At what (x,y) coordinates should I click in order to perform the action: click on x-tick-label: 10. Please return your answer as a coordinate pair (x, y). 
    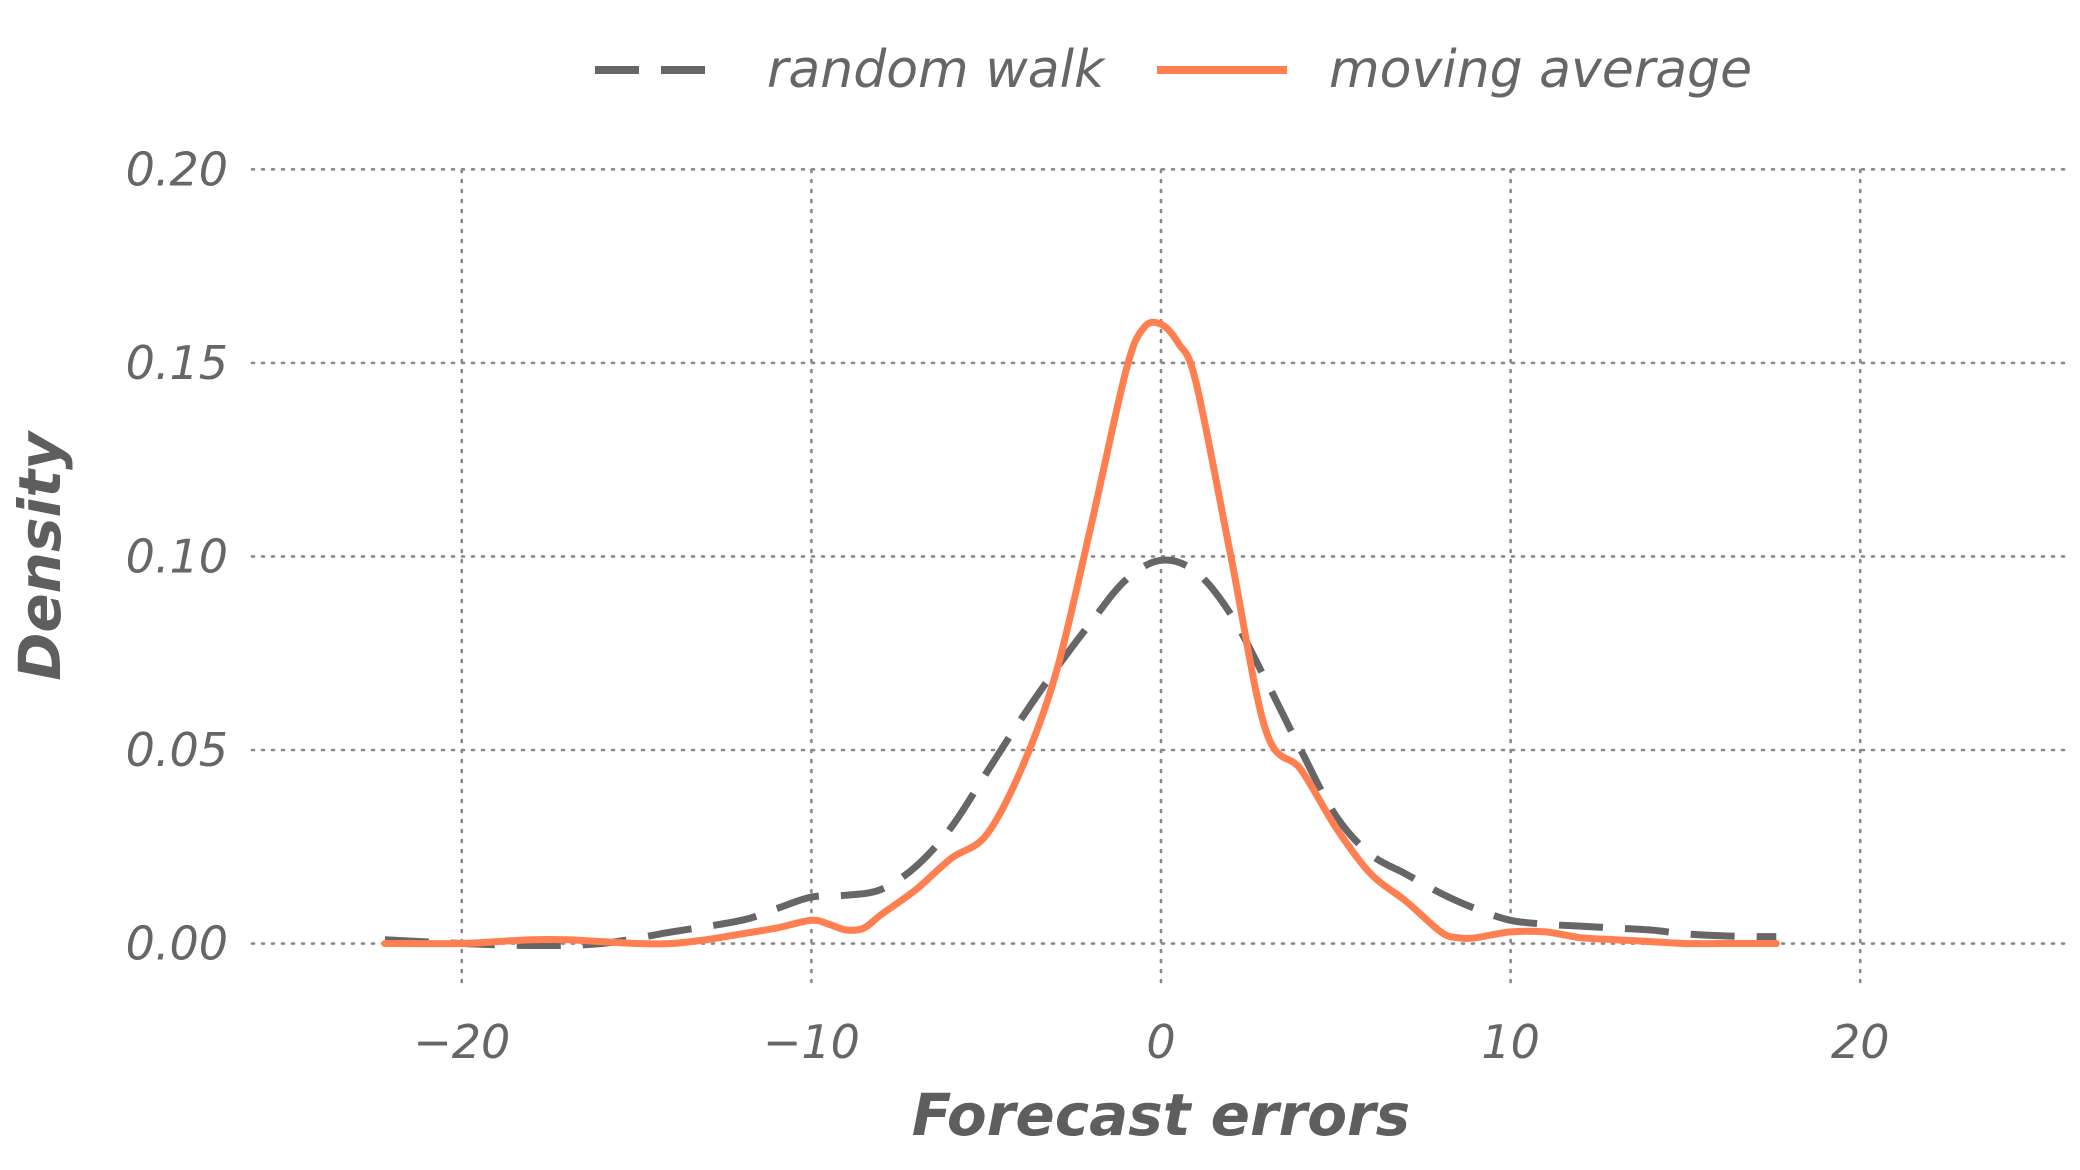
    Looking at the image, I should click on (1510, 1042).